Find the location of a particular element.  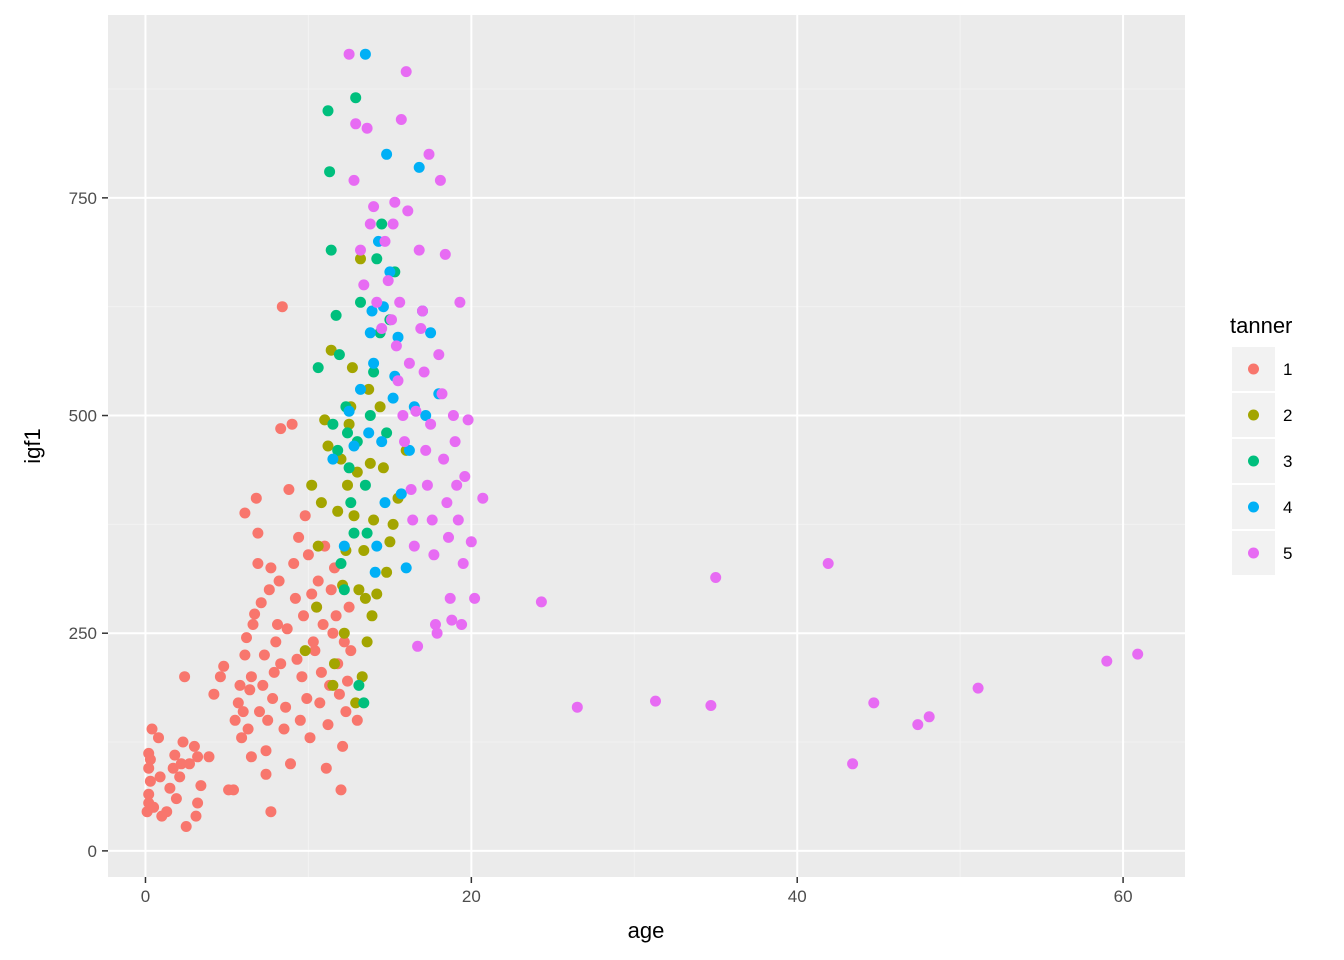

legend-label-tanner-5: 5 is located at coordinates (1287, 553).